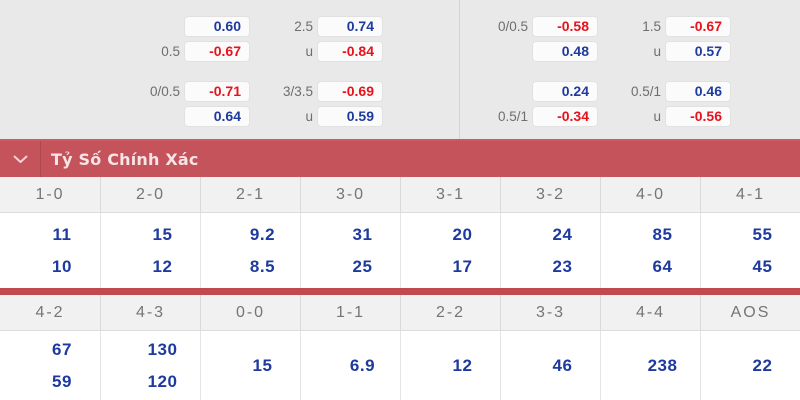 Image resolution: width=800 pixels, height=400 pixels. What do you see at coordinates (550, 194) in the screenshot?
I see `score-header-3-2: 3-2` at bounding box center [550, 194].